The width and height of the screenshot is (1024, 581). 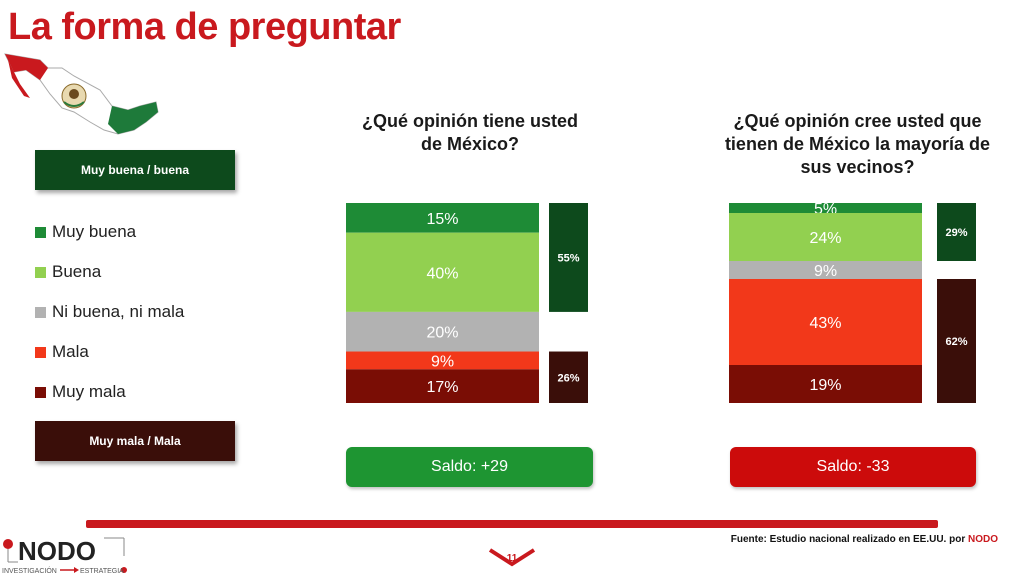 What do you see at coordinates (89, 391) in the screenshot?
I see `legend-label: Muy mala` at bounding box center [89, 391].